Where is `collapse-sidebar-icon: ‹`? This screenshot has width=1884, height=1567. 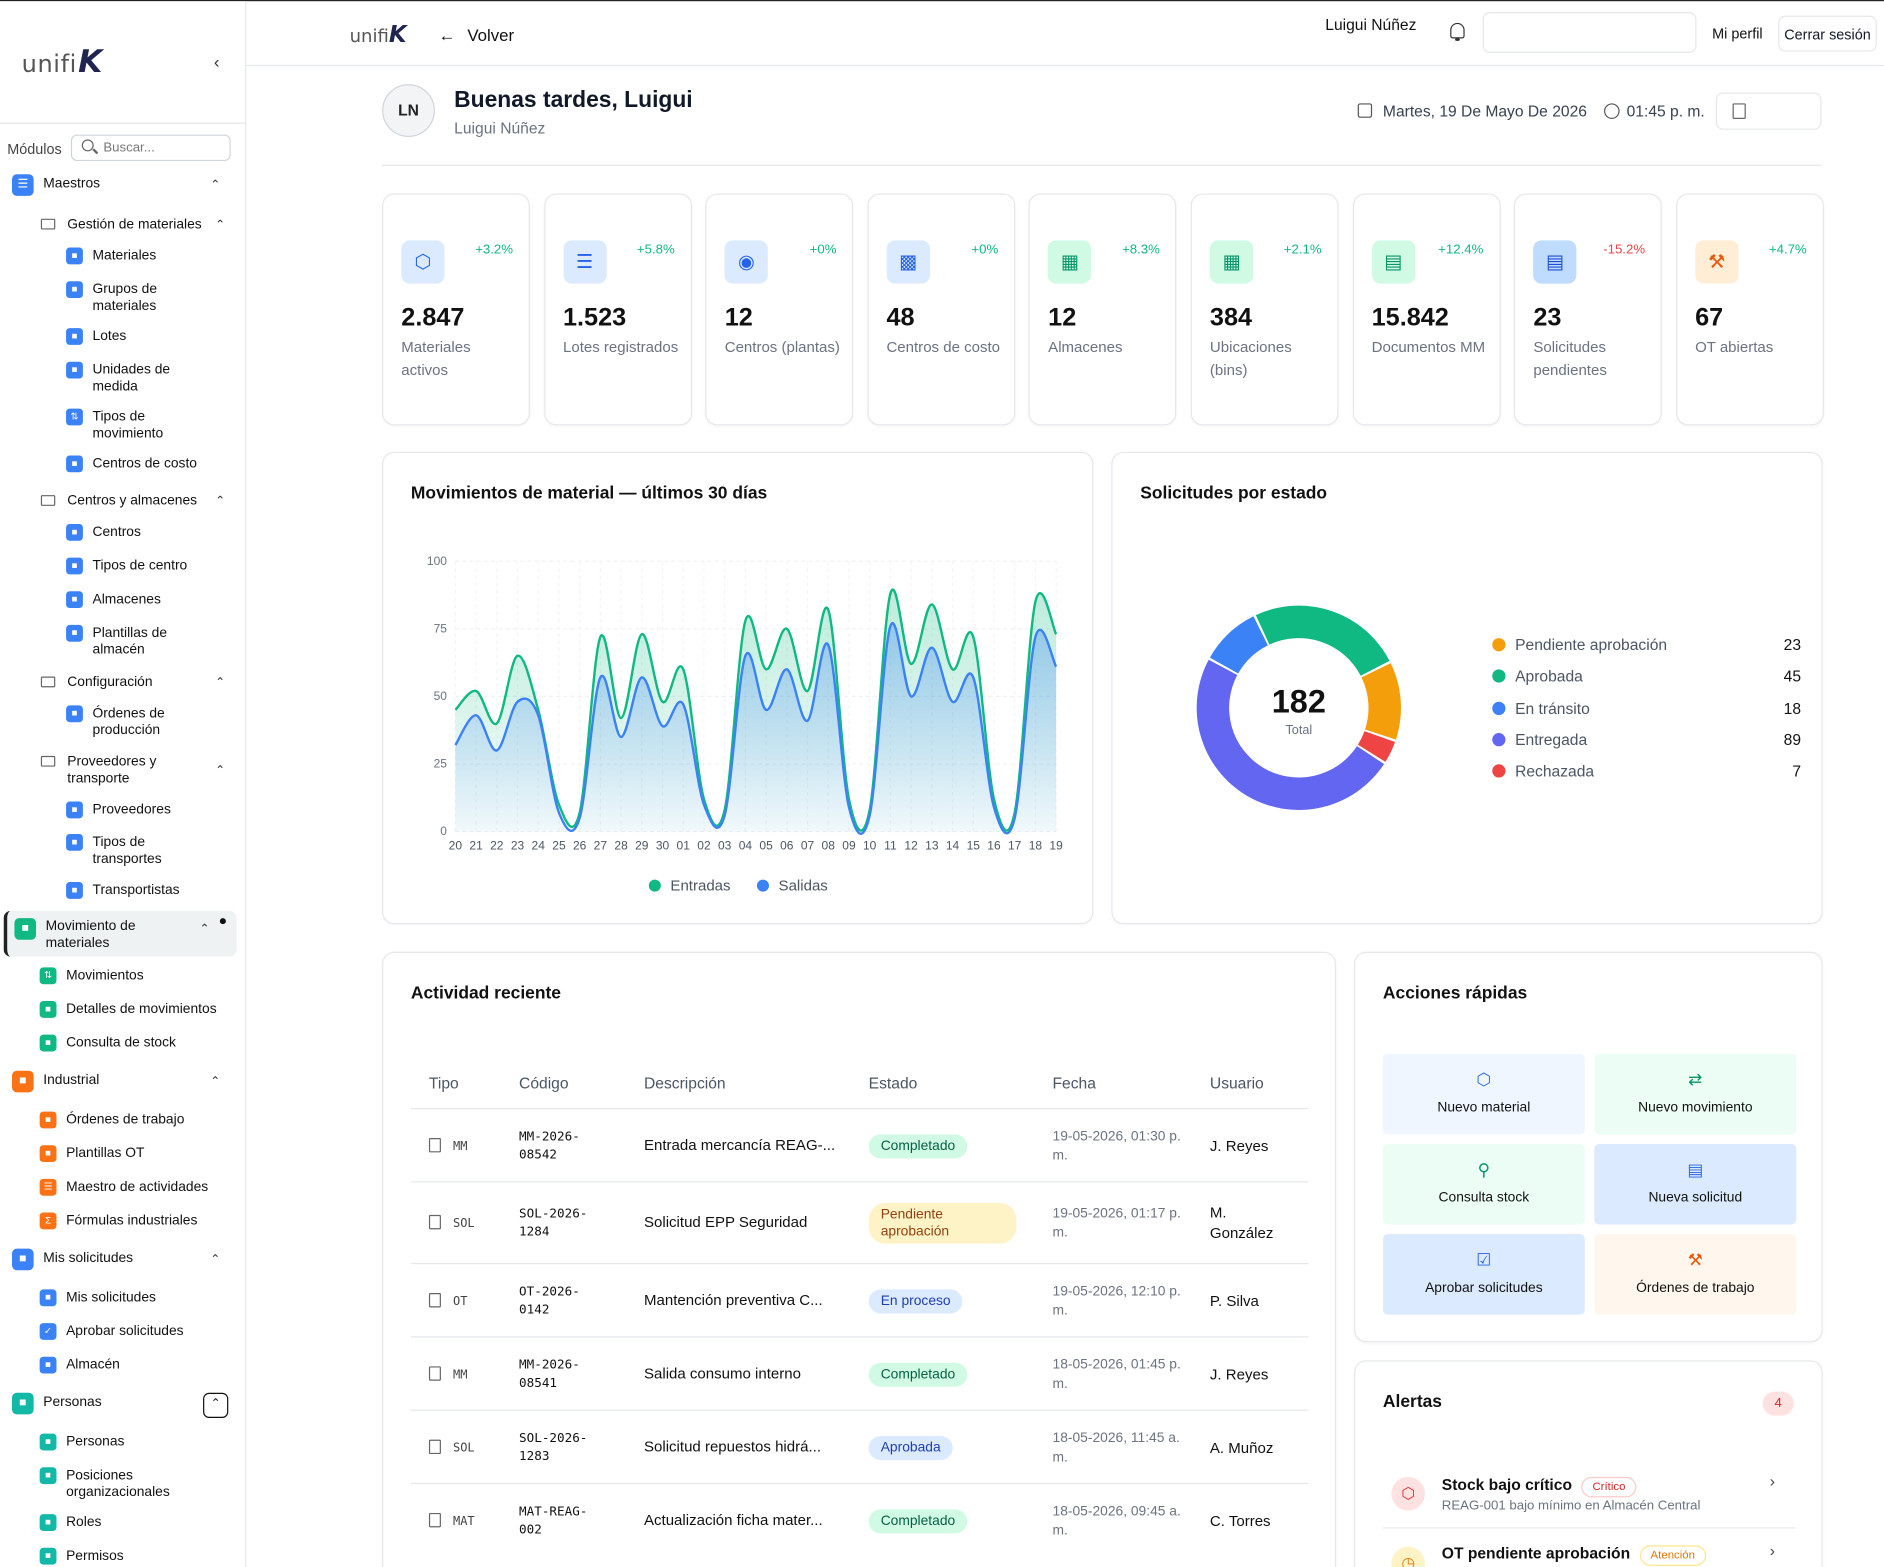
collapse-sidebar-icon: ‹ is located at coordinates (216, 61).